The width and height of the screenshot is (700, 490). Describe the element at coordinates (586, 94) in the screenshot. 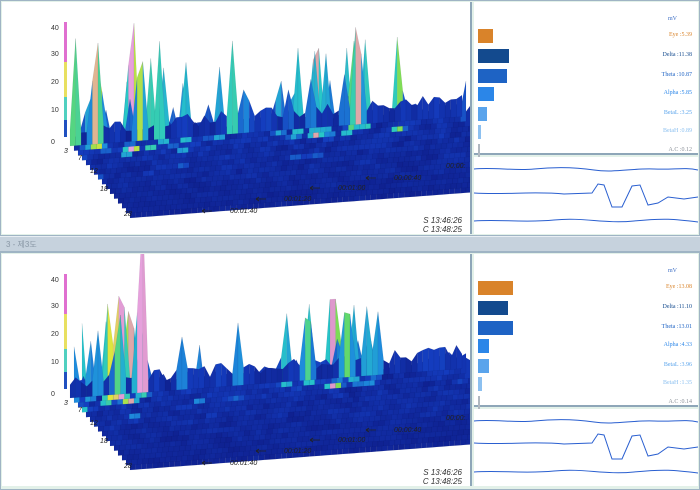

I see `band-row-alpha: Alpha :5.85` at that location.